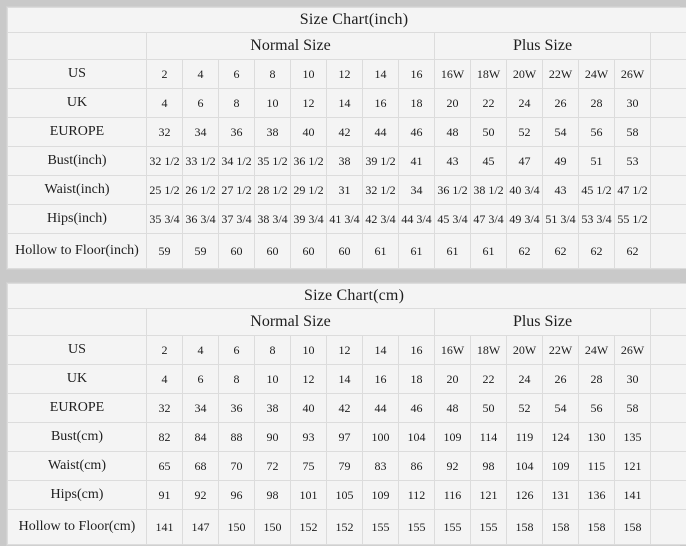  Describe the element at coordinates (201, 495) in the screenshot. I see `data-cell: 92` at that location.